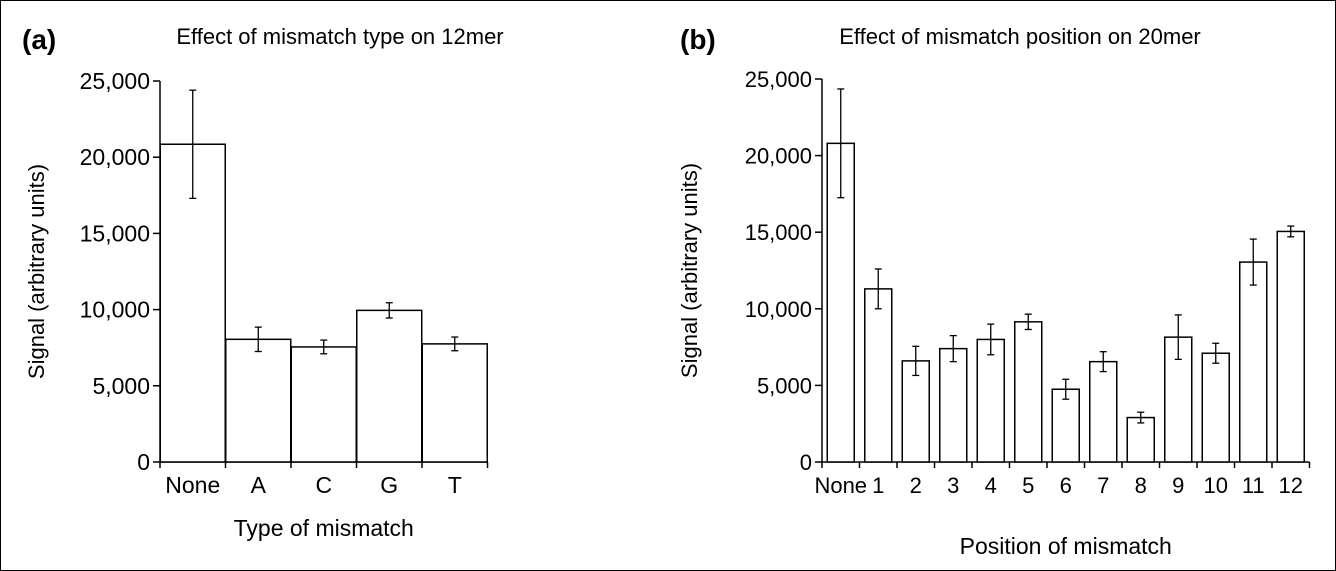 The image size is (1336, 571). What do you see at coordinates (1141, 485) in the screenshot?
I see `x-tick-label: 8` at bounding box center [1141, 485].